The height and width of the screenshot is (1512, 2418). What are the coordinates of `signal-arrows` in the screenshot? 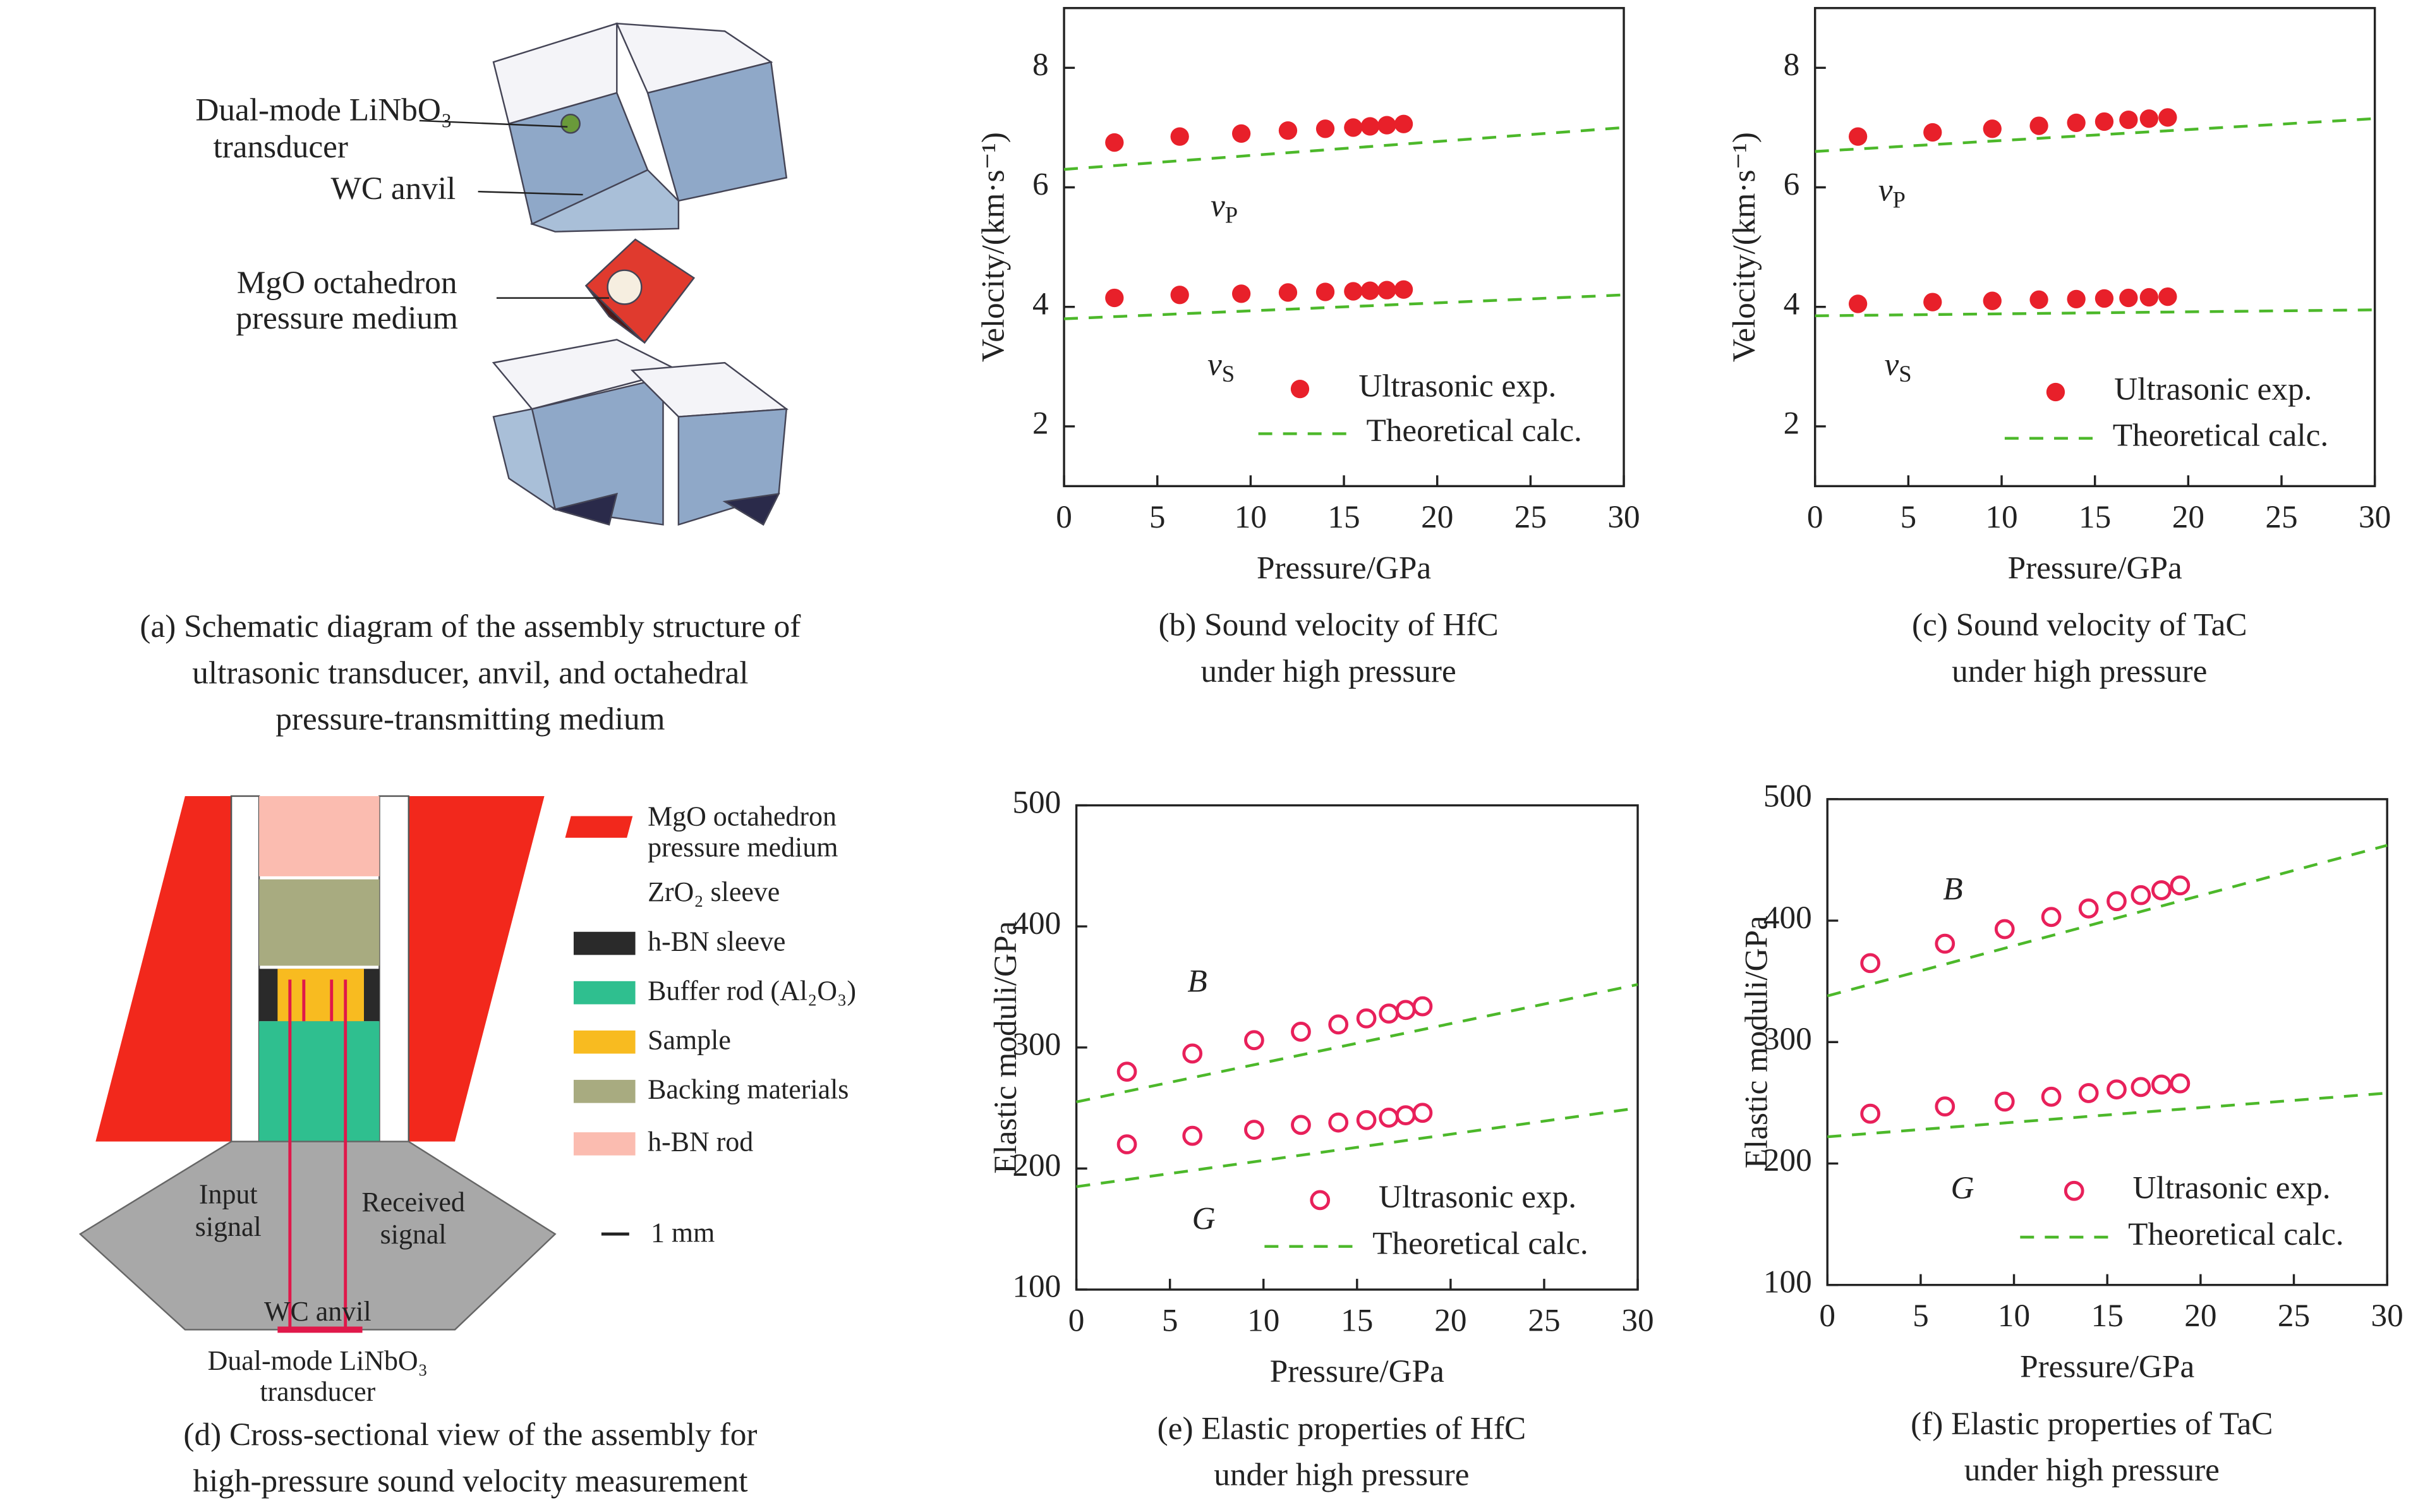 It's located at (318, 1154).